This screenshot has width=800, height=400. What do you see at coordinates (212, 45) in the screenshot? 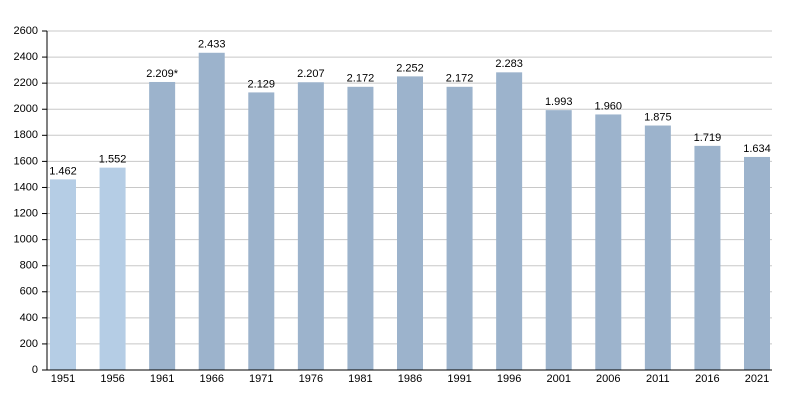
I see `value-label: 2.433` at bounding box center [212, 45].